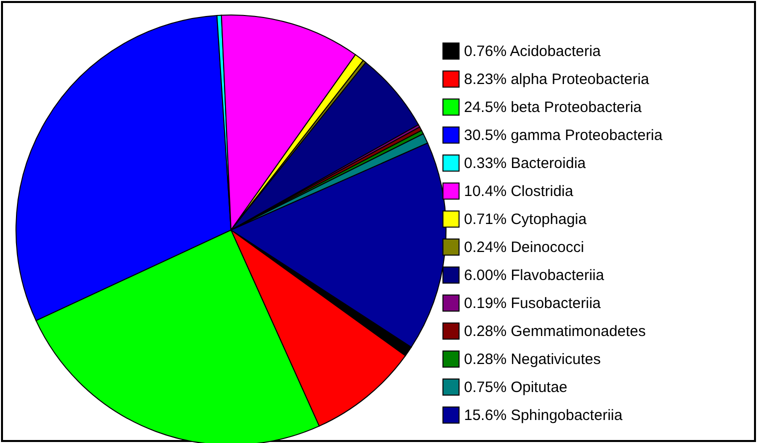 Image resolution: width=757 pixels, height=443 pixels. I want to click on legend-label: 0.71% Cytophagia, so click(526, 219).